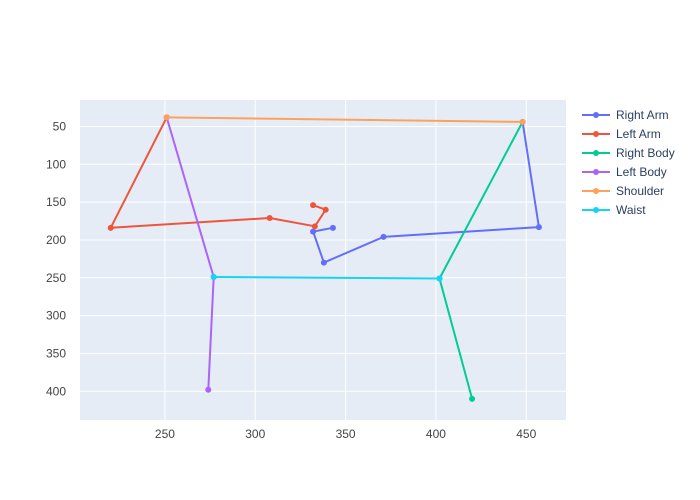 The image size is (700, 500). I want to click on legend-item: Shoulder, so click(623, 191).